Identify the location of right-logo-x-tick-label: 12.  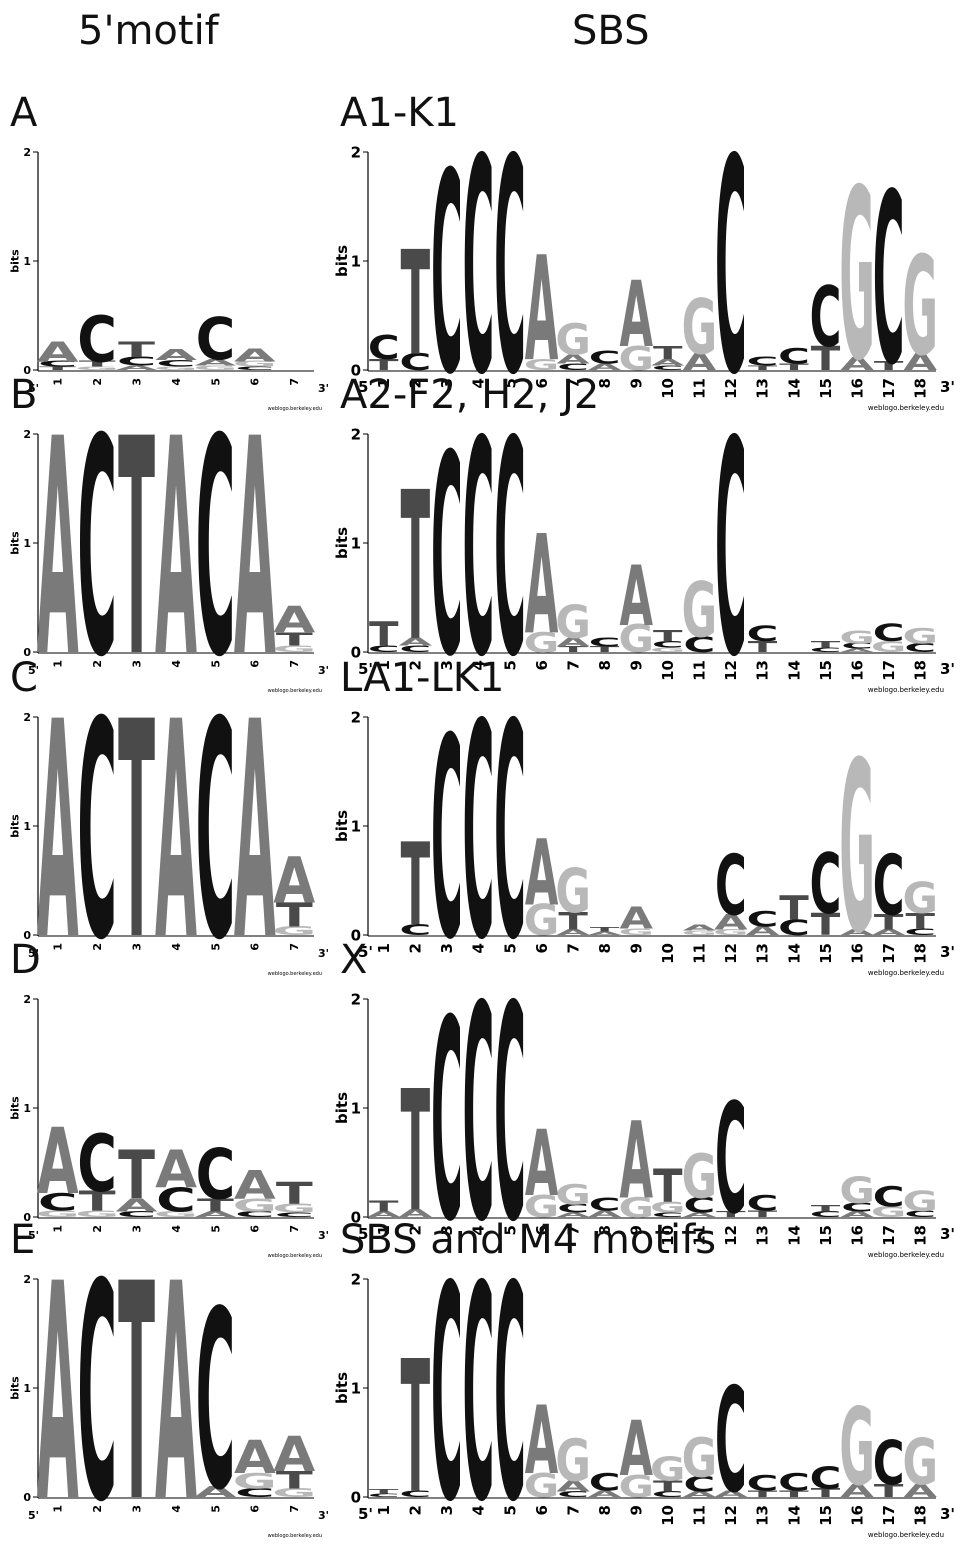
(731, 388).